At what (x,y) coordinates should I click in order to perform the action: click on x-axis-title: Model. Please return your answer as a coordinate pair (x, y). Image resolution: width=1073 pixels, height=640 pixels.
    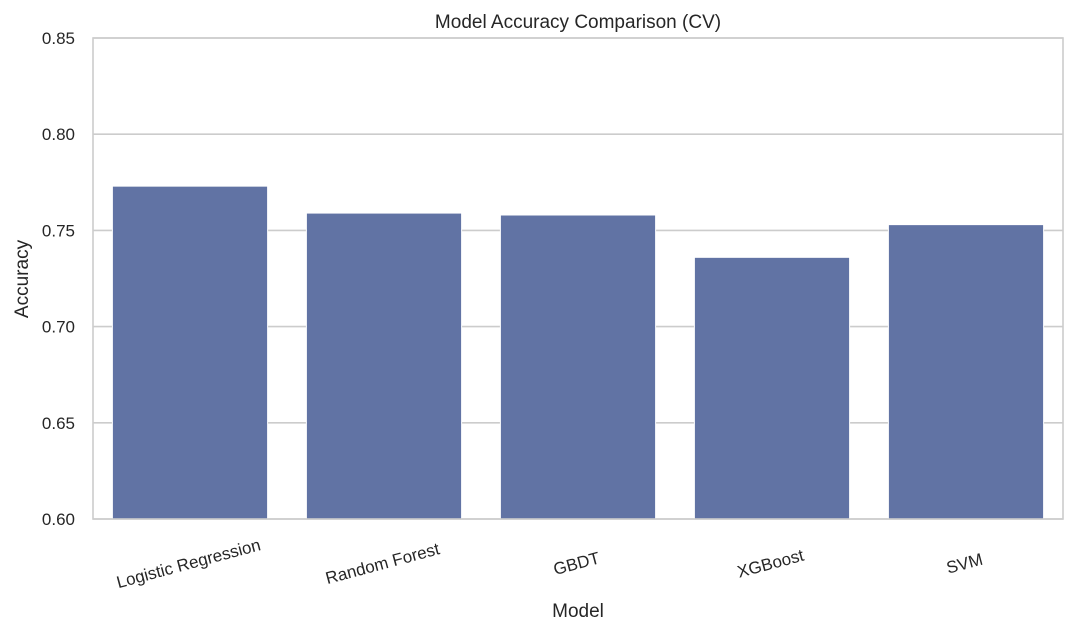
    Looking at the image, I should click on (578, 611).